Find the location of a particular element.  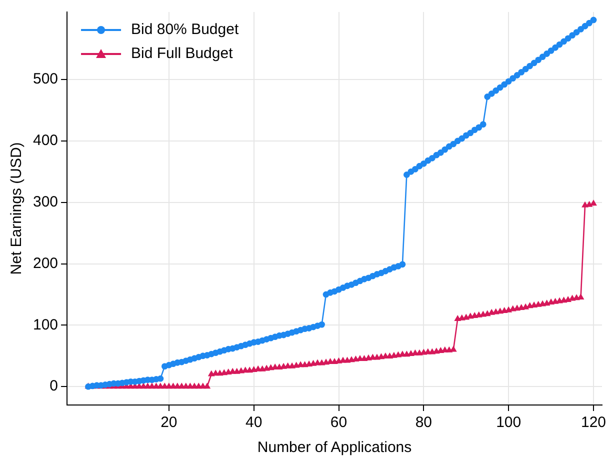

x-tick-label: 100 is located at coordinates (509, 423).